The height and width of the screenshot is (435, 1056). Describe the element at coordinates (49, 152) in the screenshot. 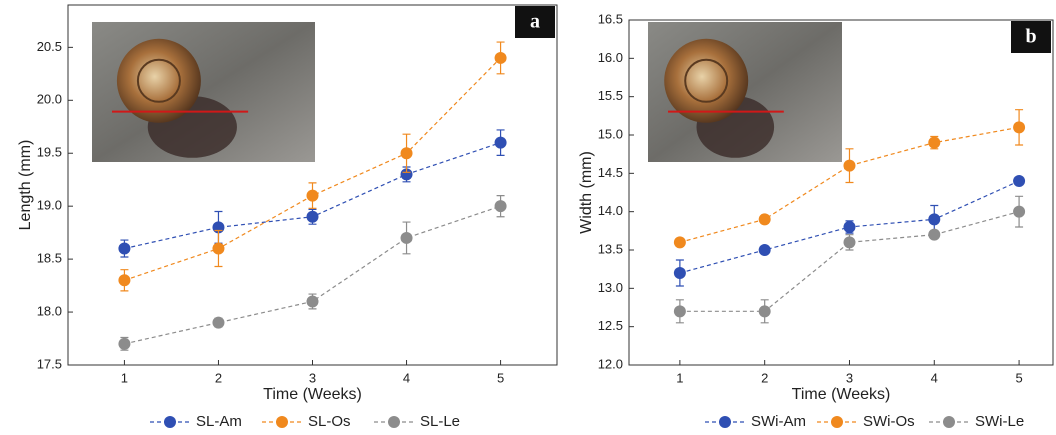

I see `y-tick-label: 19.5` at that location.